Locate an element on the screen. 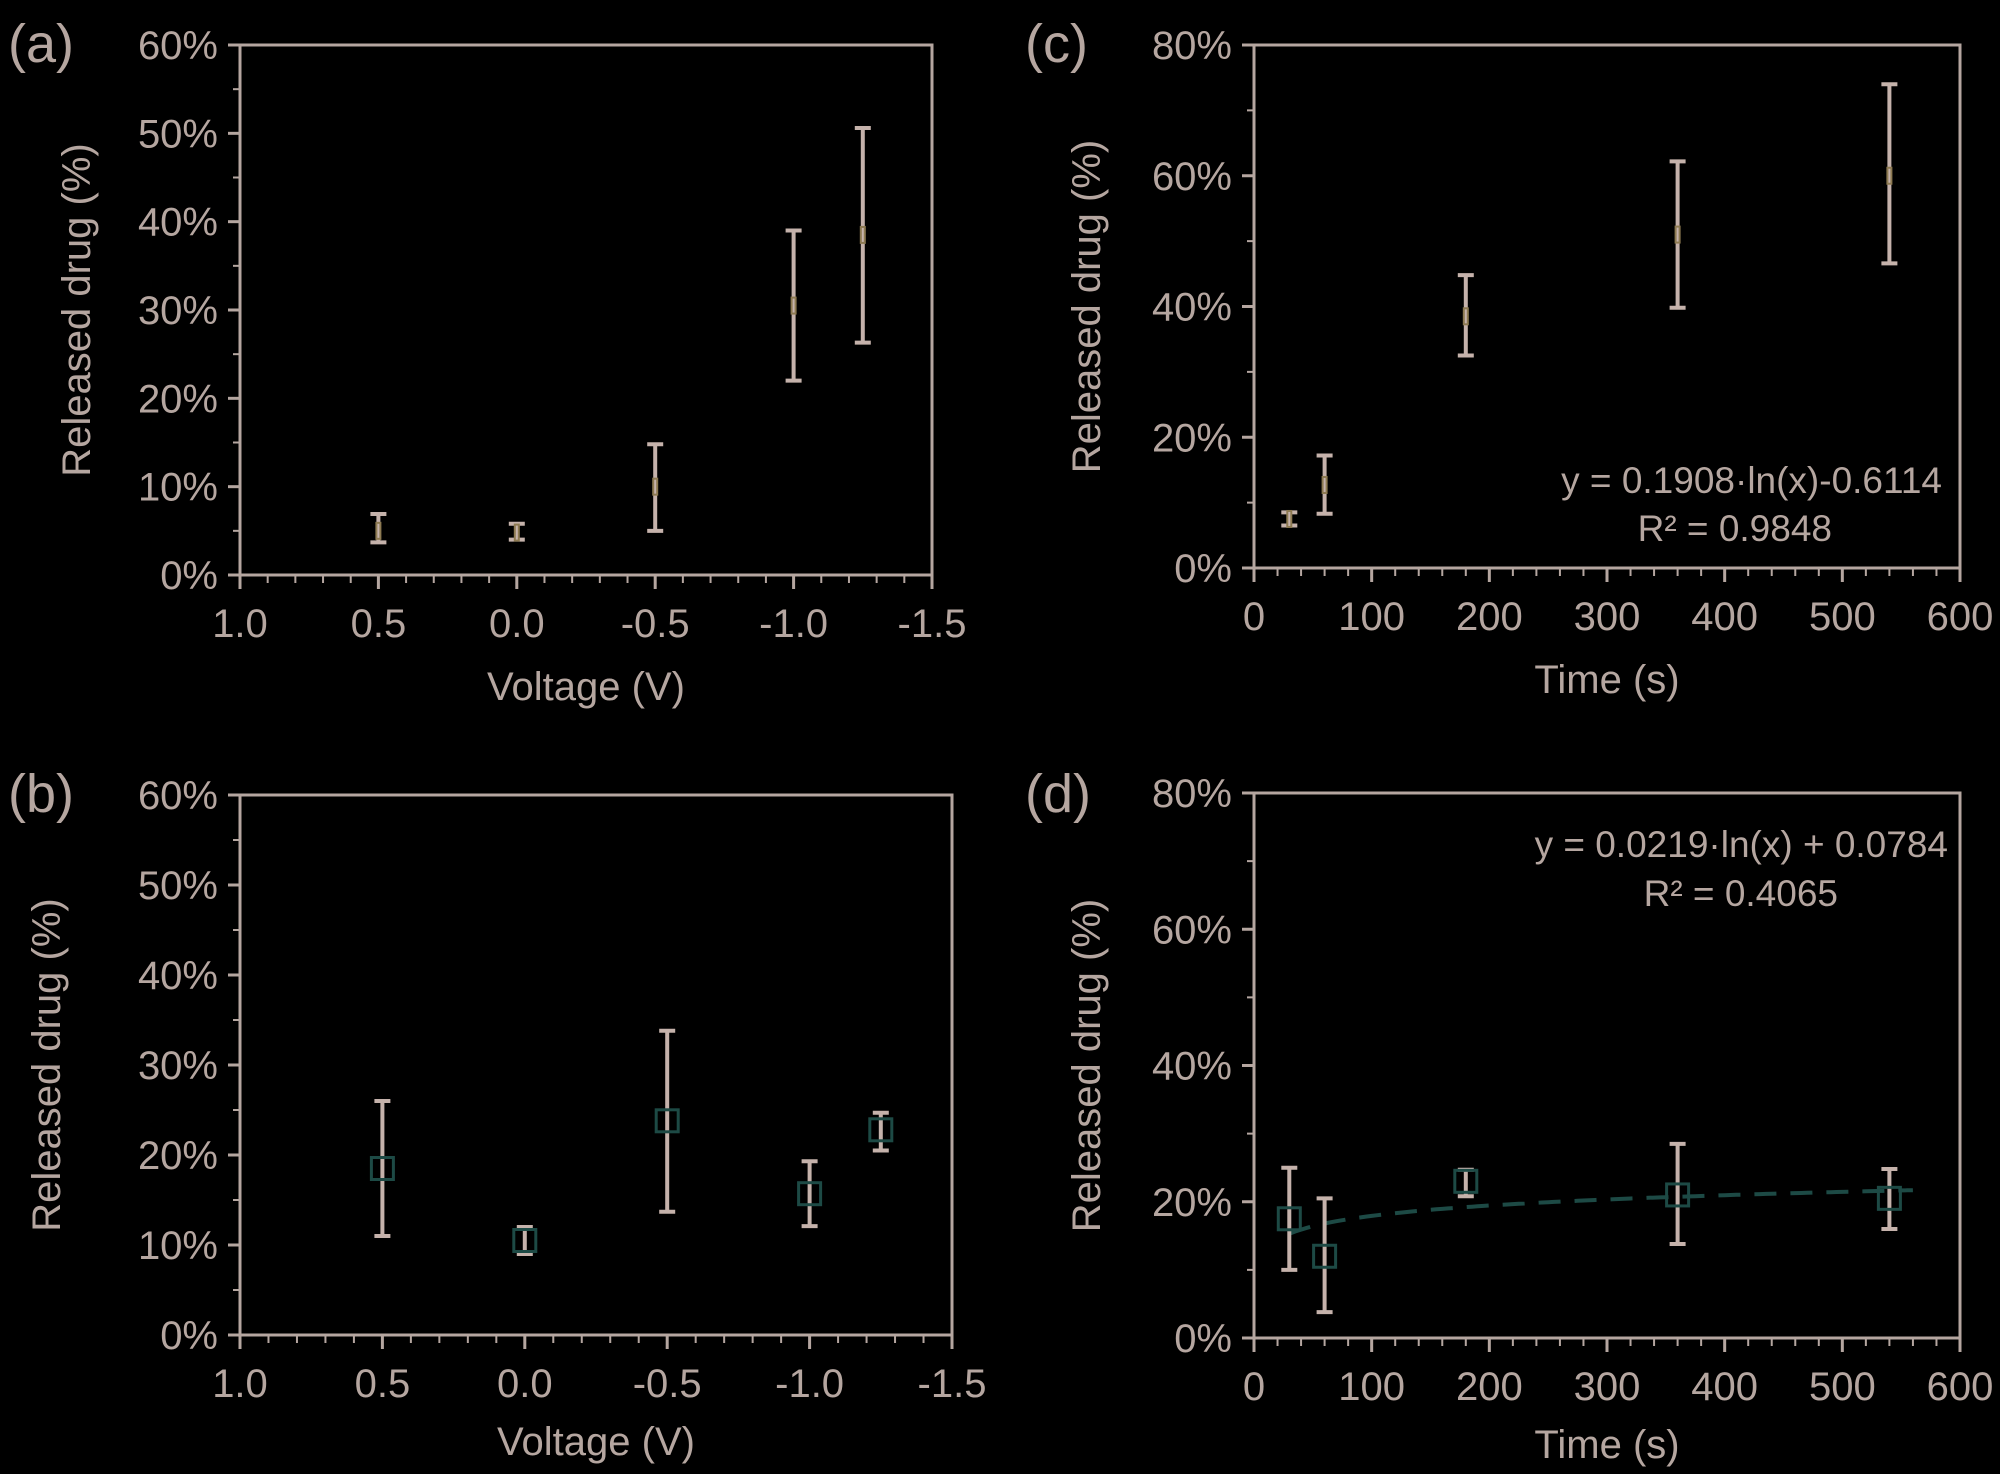 This screenshot has width=2000, height=1474. trend-r2: R² = 0.4065 is located at coordinates (1741, 893).